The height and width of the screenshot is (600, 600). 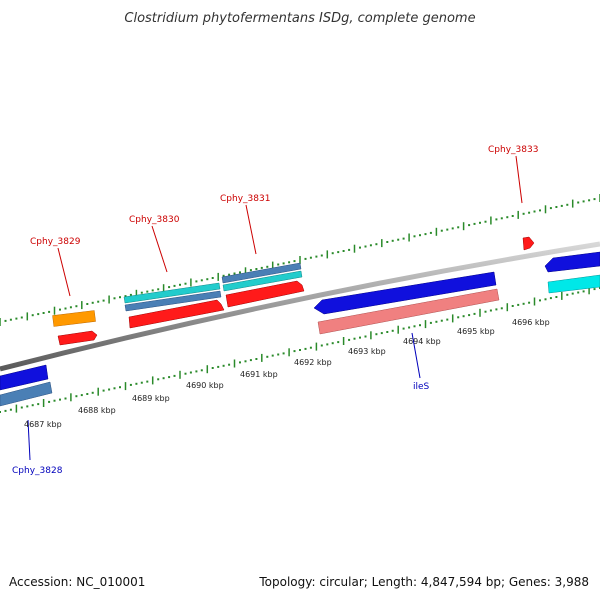 I want to click on forward-features, so click(x=293, y=291).